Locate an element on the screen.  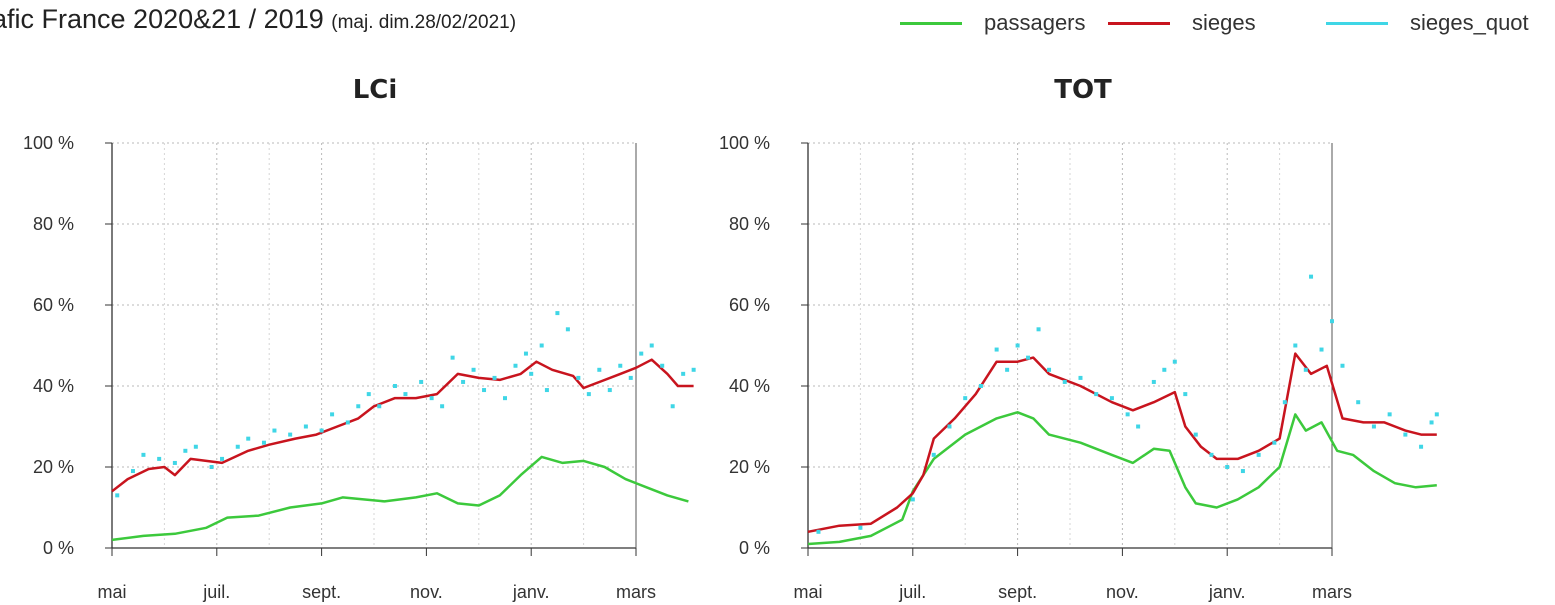
chart-2-x-tick-label: mars is located at coordinates (1332, 592).